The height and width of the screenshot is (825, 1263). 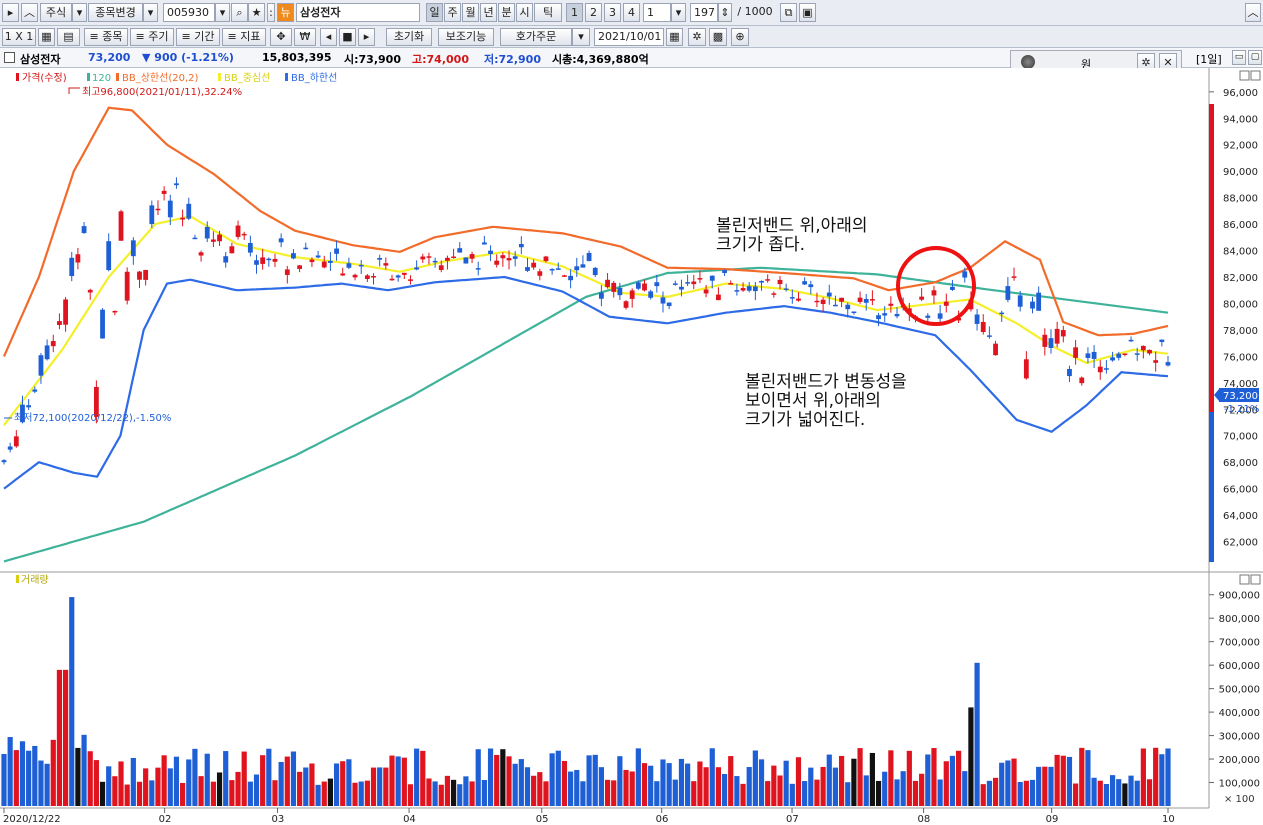 I want to click on tab-num-1: 1, so click(x=574, y=12).